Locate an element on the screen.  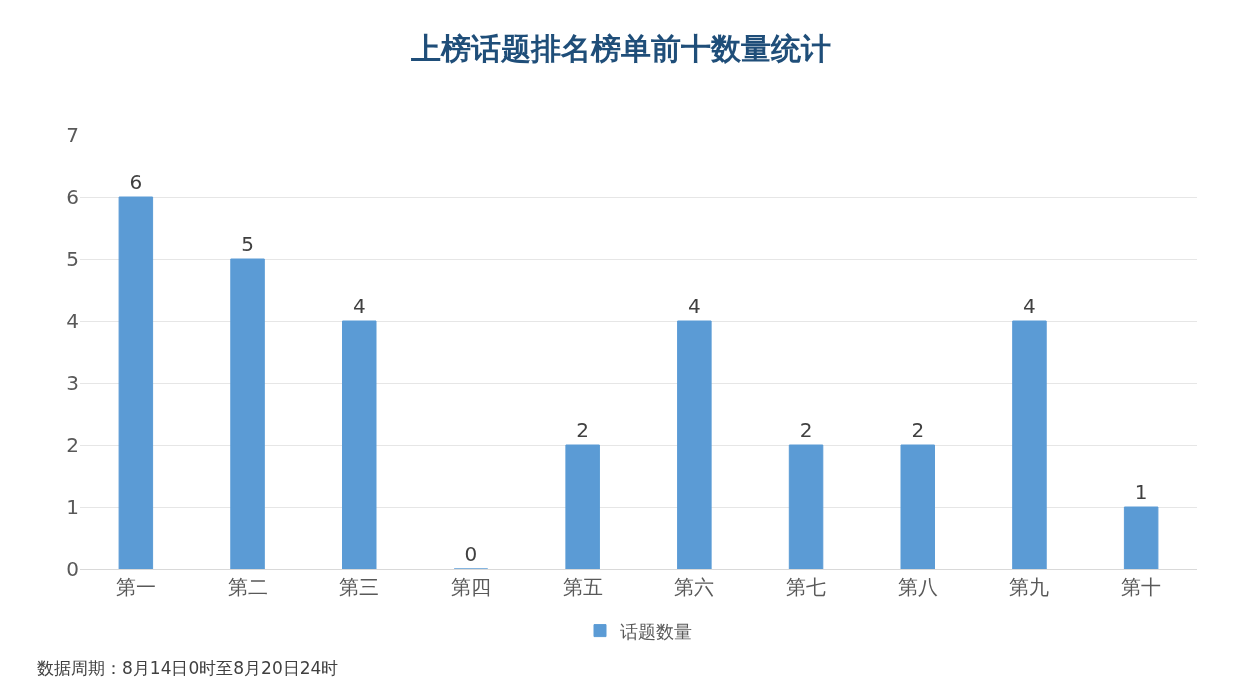
data-label: 0 is located at coordinates (471, 554).